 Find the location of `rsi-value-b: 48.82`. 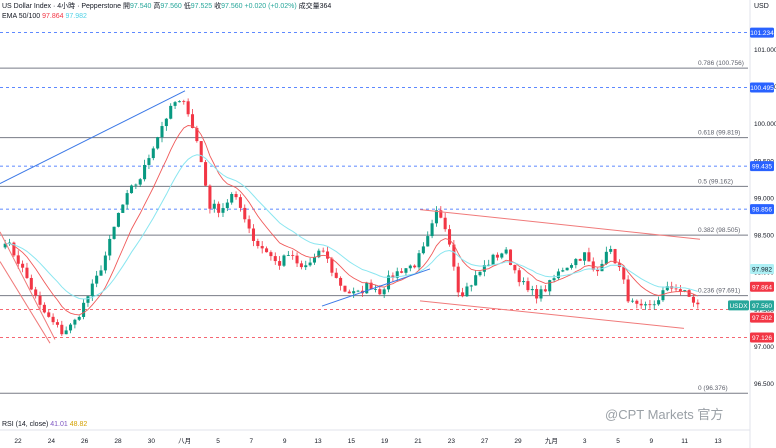

rsi-value-b: 48.82 is located at coordinates (78, 424).